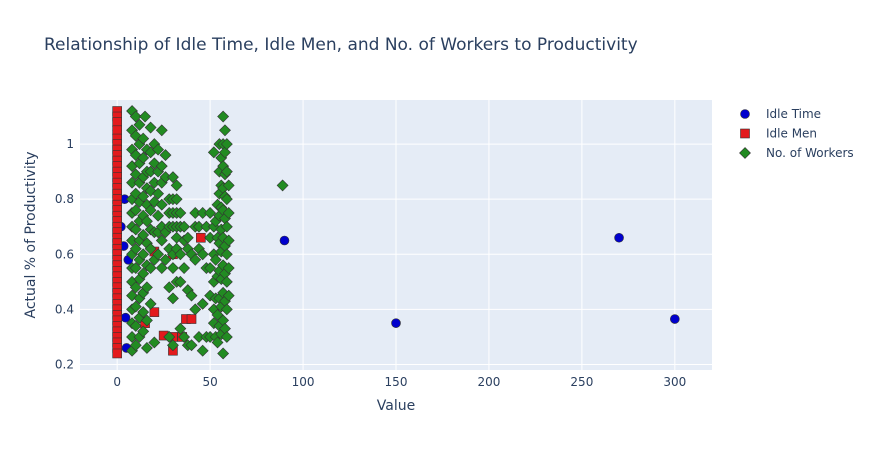  Describe the element at coordinates (64, 309) in the screenshot. I see `y-tick-label: 0.4` at that location.